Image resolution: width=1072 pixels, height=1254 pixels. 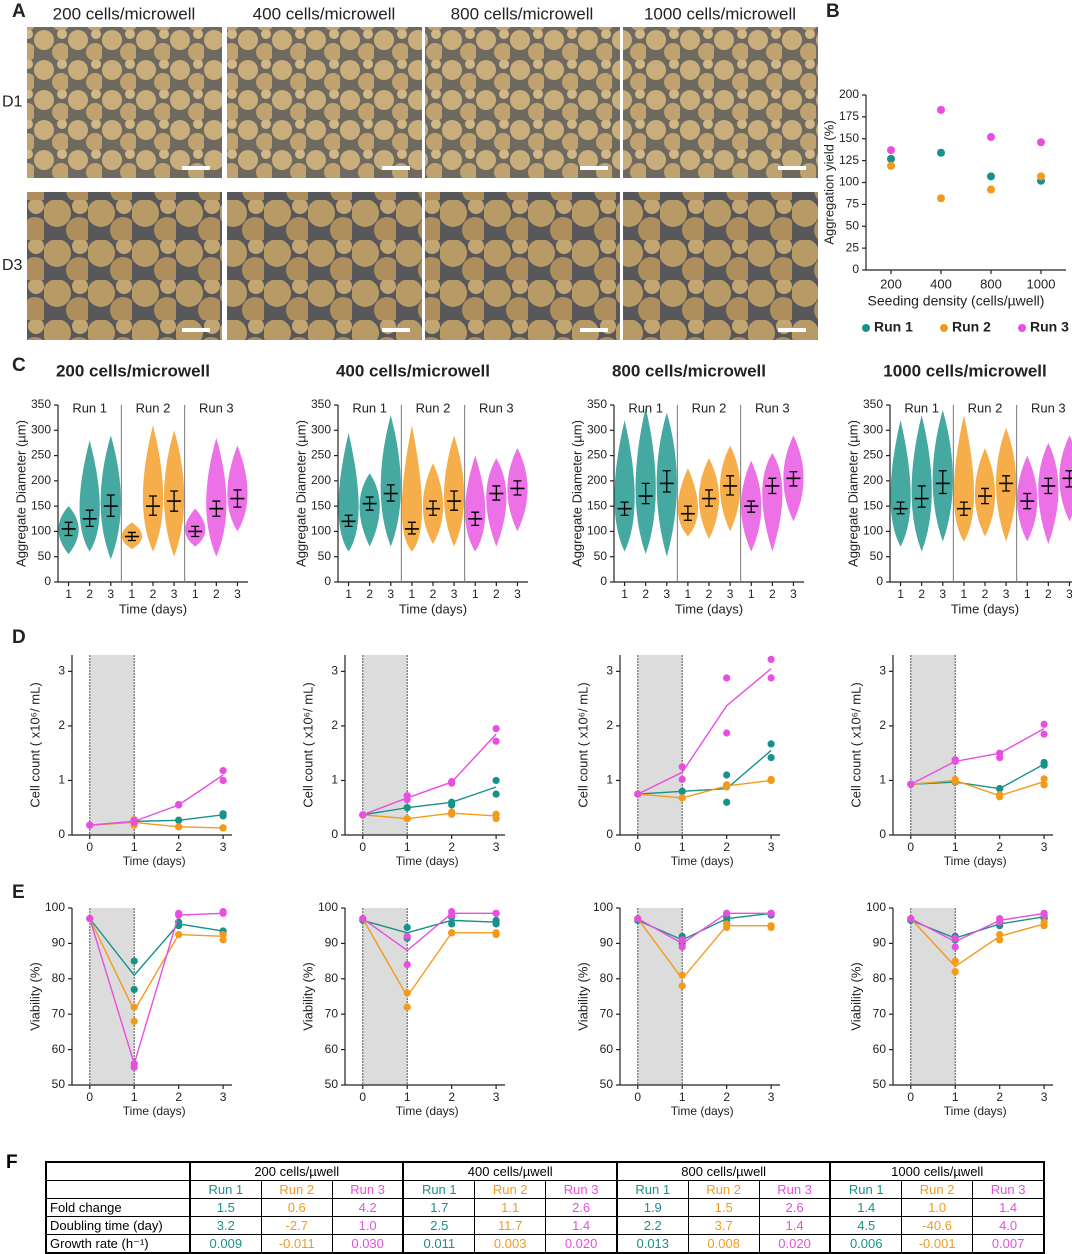 I want to click on y-tick-label: 3, so click(x=61, y=671).